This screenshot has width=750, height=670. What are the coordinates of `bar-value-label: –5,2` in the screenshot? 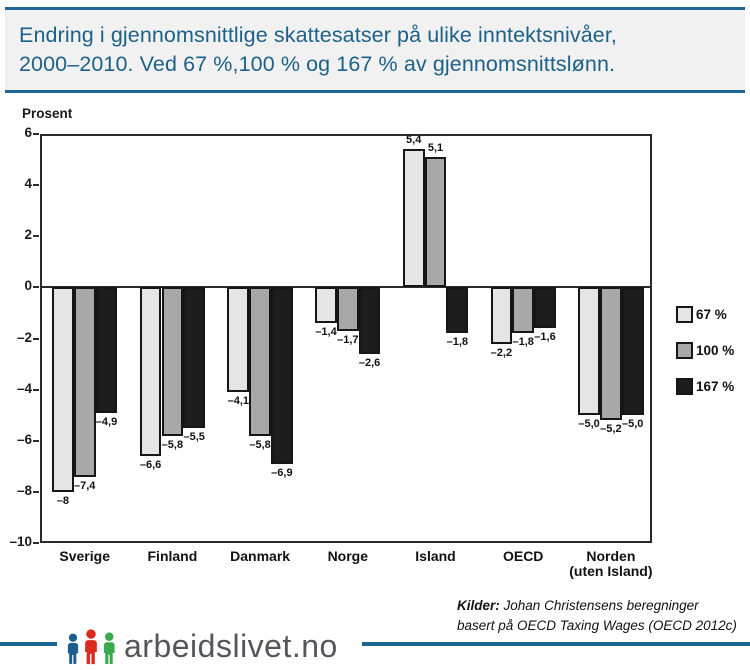 It's located at (611, 429).